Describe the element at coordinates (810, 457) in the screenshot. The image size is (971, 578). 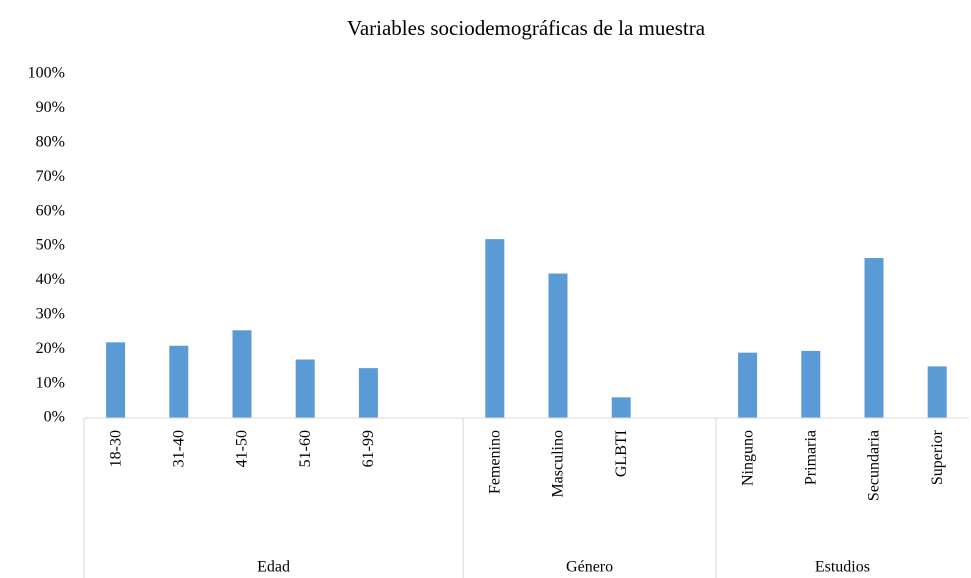
I see `x-tick-label: Primaria` at that location.